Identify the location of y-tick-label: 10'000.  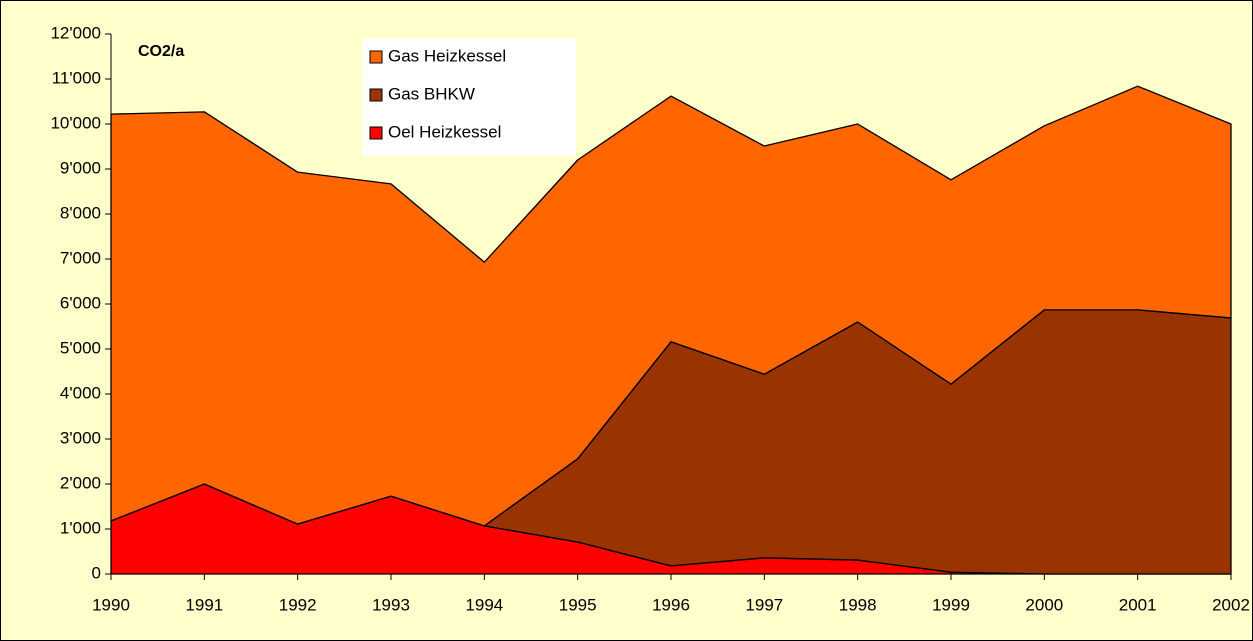
(75, 122).